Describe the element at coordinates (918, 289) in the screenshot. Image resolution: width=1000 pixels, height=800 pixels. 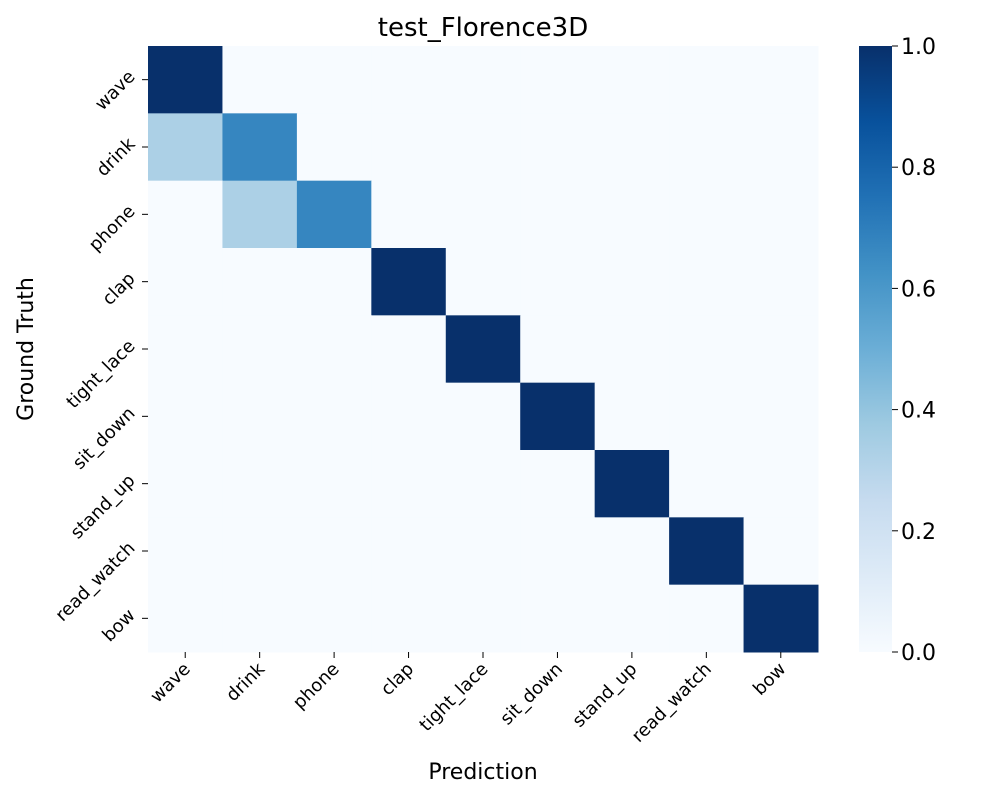
I see `colorbar-tick-label: 0.6` at that location.